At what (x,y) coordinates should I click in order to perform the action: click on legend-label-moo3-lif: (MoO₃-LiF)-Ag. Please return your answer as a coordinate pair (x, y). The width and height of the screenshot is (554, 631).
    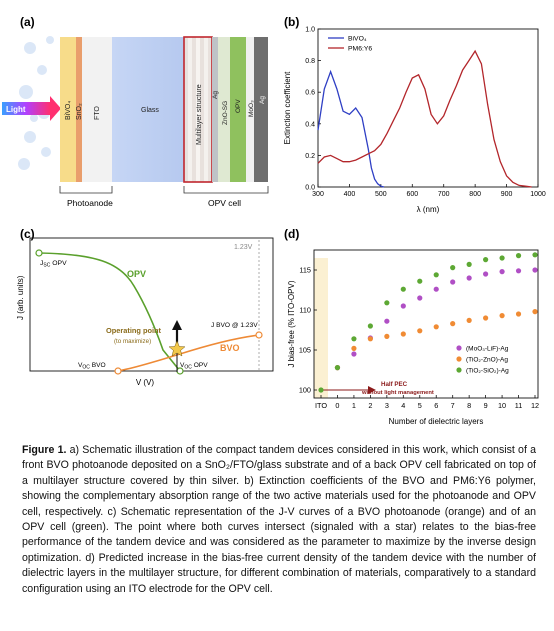
    Looking at the image, I should click on (487, 349).